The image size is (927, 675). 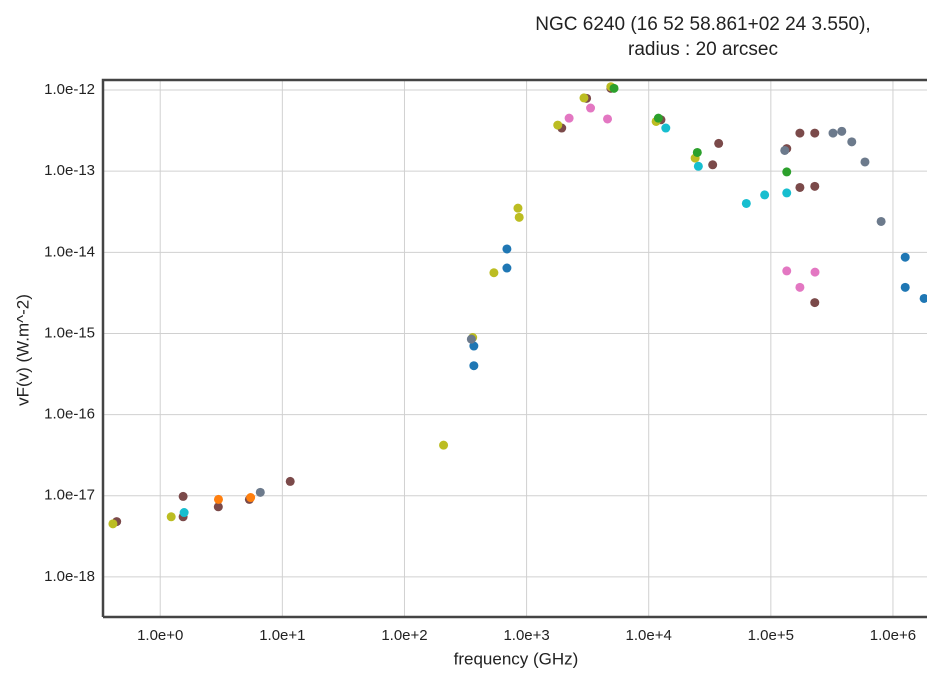 What do you see at coordinates (282, 635) in the screenshot?
I see `x-tick-label: 1.0e+1` at bounding box center [282, 635].